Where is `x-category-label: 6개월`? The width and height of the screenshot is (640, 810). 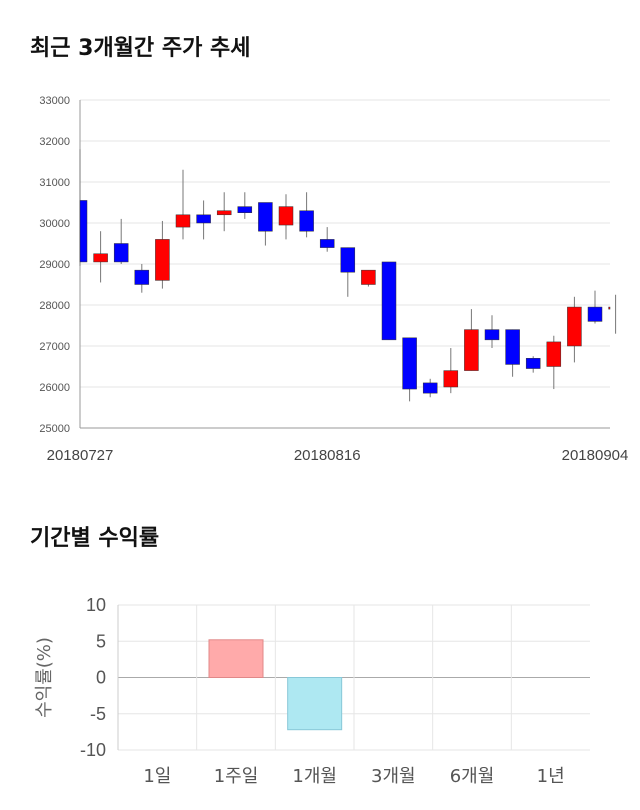 x-category-label: 6개월 is located at coordinates (472, 776).